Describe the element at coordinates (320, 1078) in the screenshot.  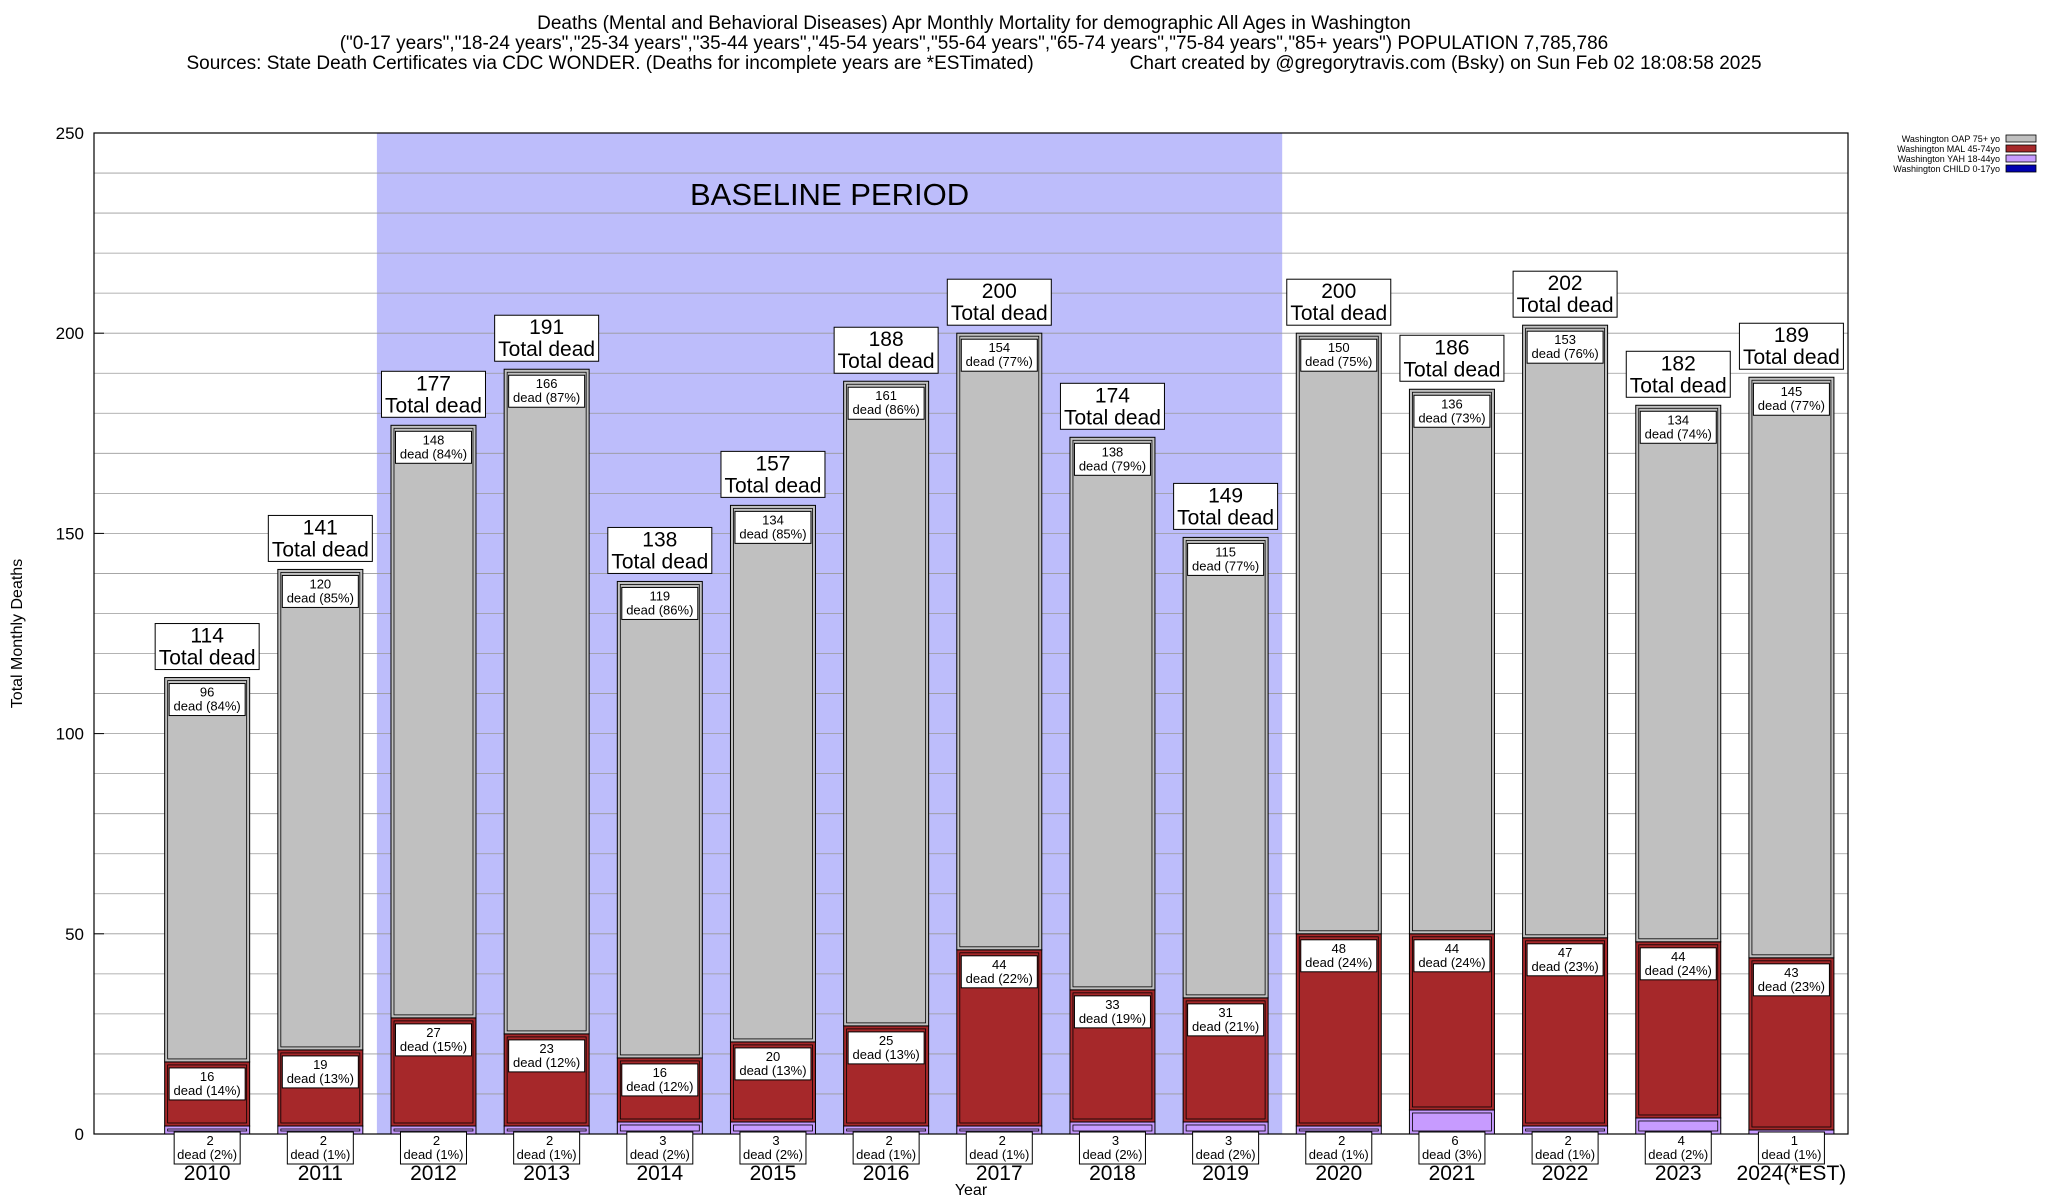
I see `segment-pct-label: dead (13%)` at that location.